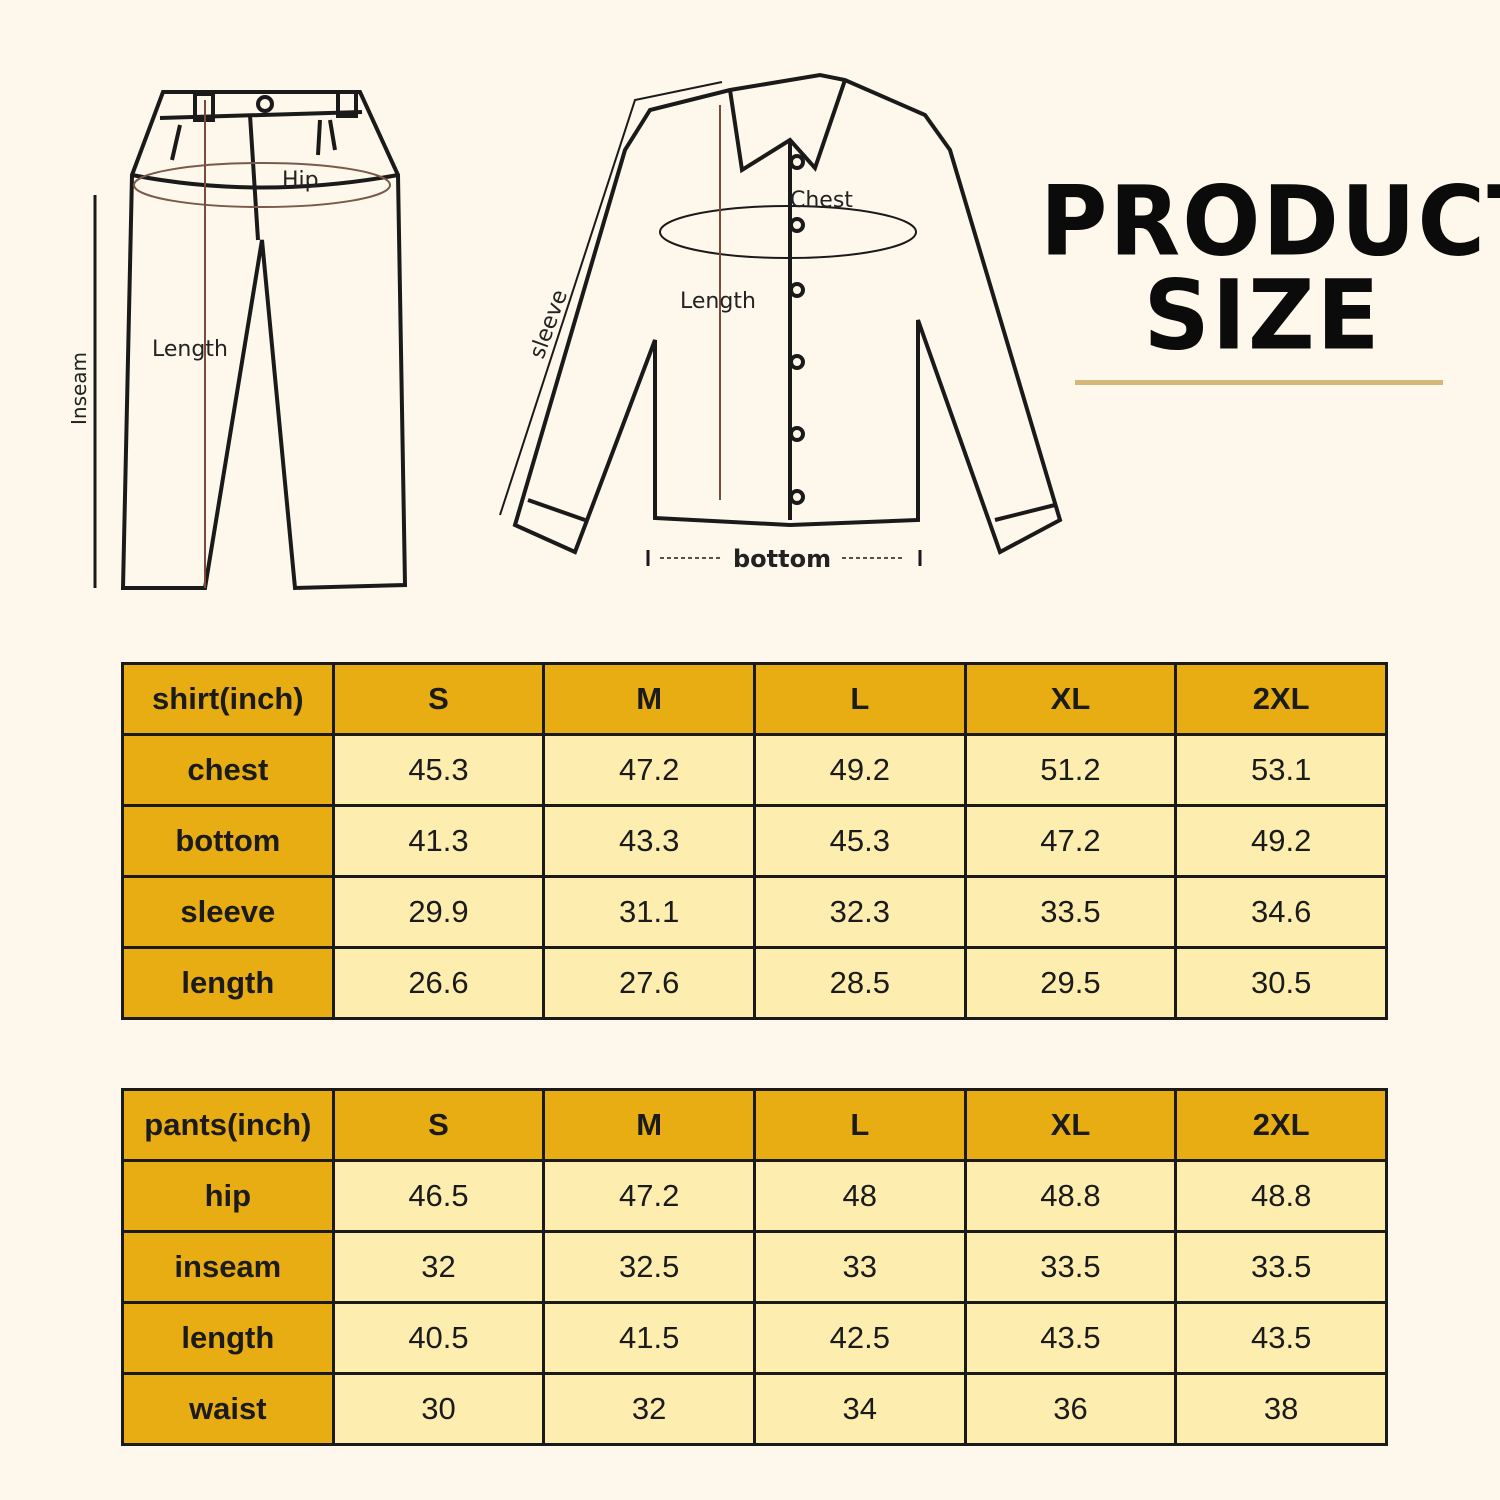  I want to click on table-cell: 43.3, so click(649, 841).